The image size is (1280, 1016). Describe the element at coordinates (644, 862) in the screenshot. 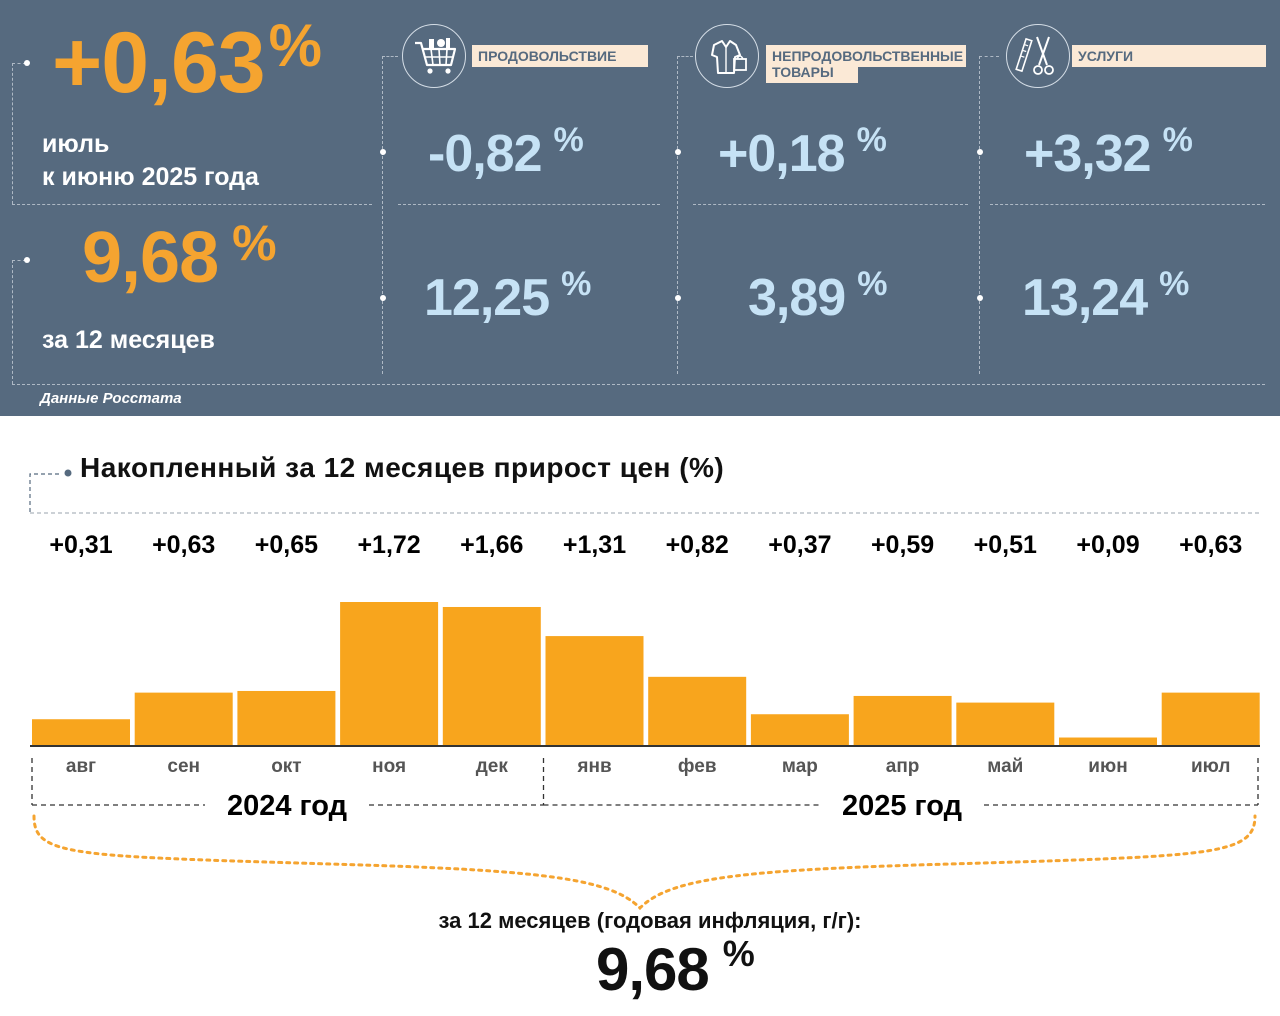

I see `annual-brace` at that location.